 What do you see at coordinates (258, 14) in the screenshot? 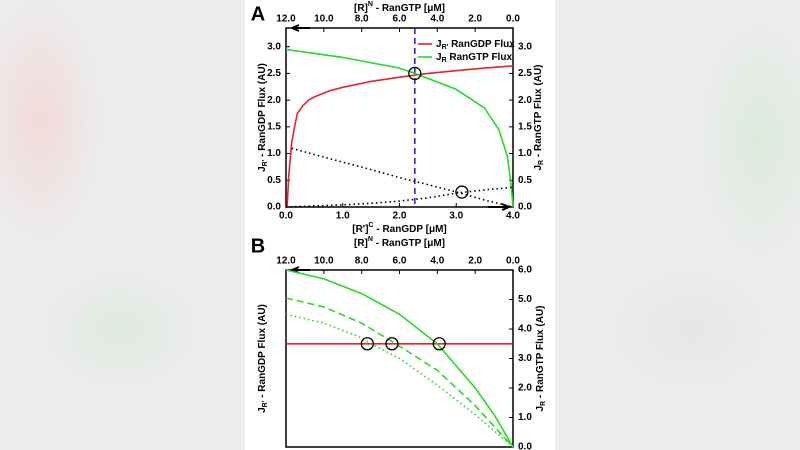
I see `panel-label: A` at bounding box center [258, 14].